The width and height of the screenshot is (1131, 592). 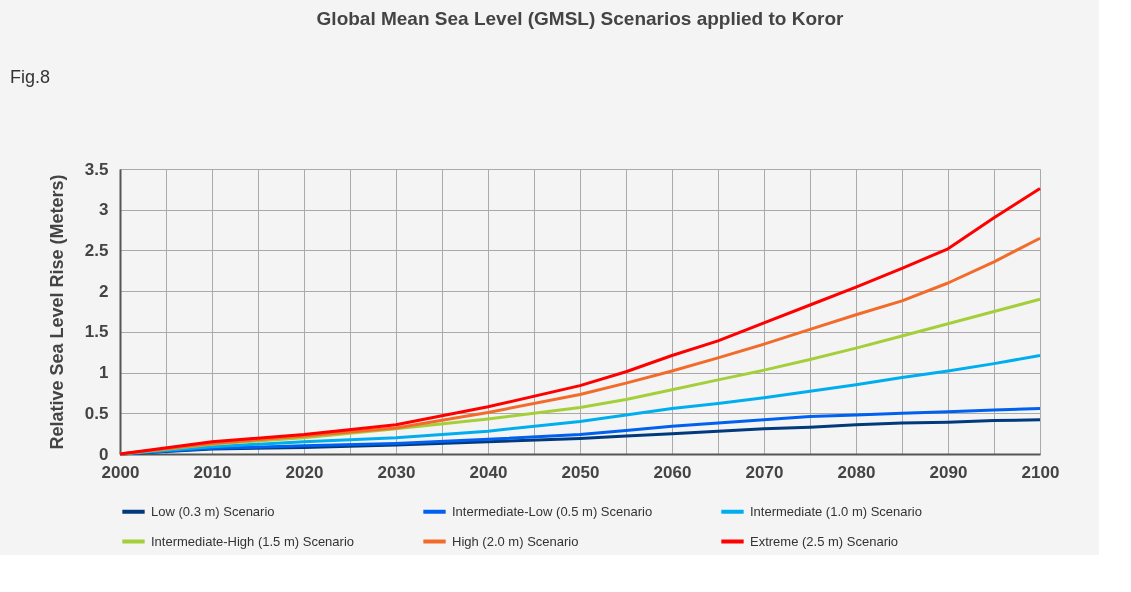 I want to click on y-tick-label: 0.5, so click(x=96, y=413).